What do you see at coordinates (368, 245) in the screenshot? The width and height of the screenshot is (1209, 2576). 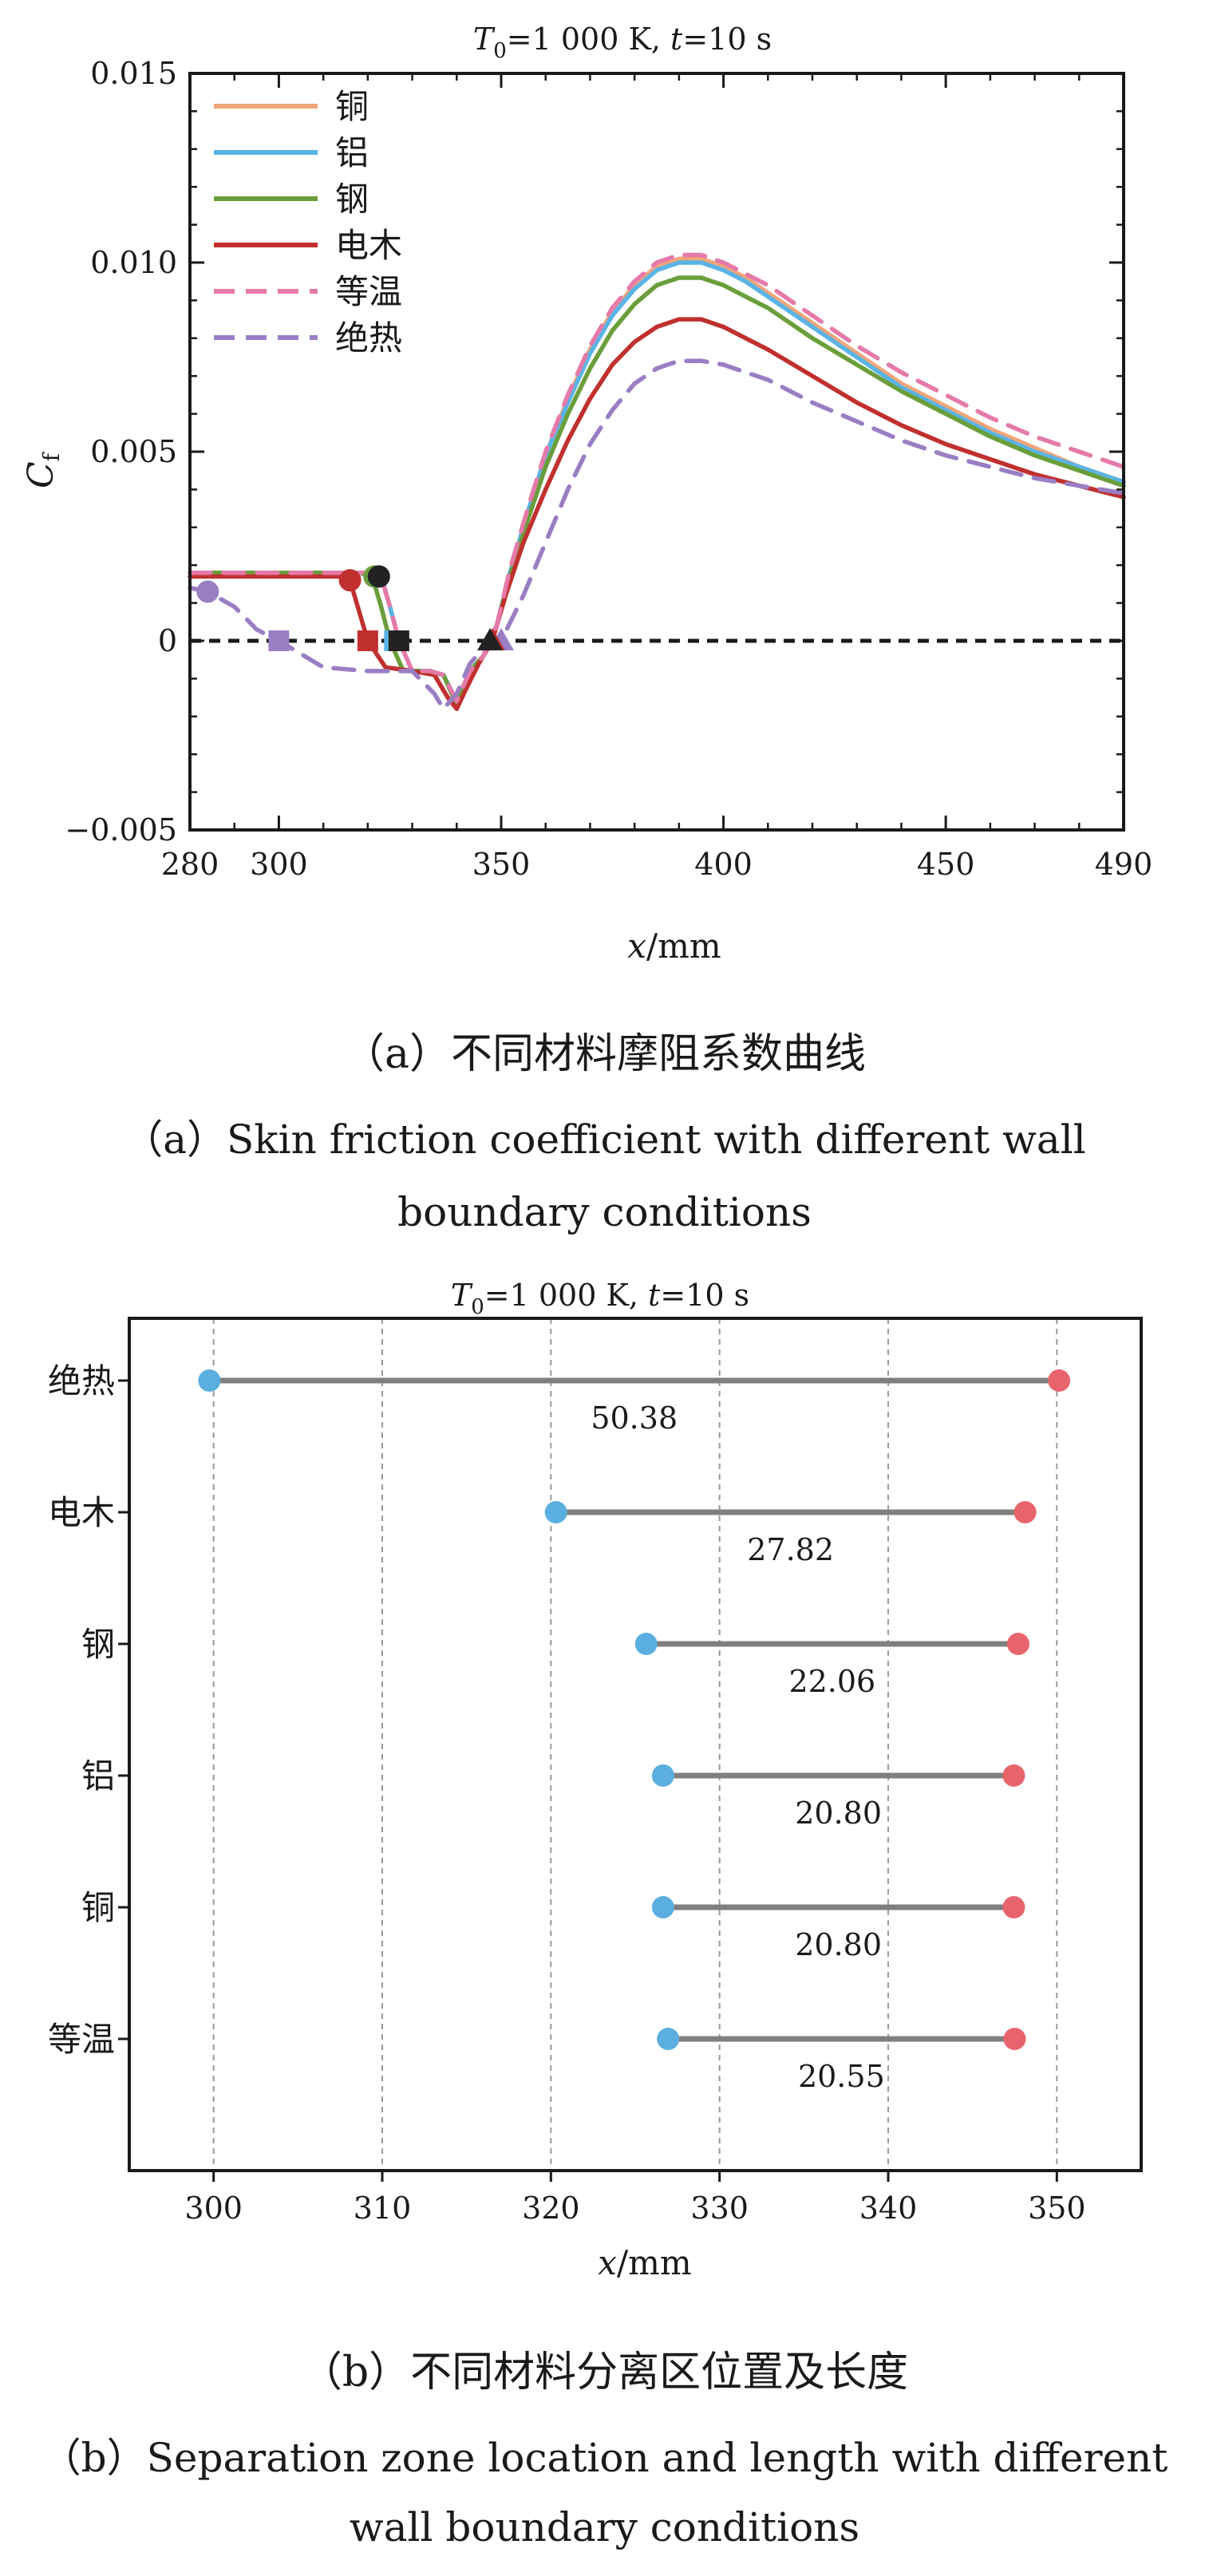 I see `legend-label-3: 电木` at bounding box center [368, 245].